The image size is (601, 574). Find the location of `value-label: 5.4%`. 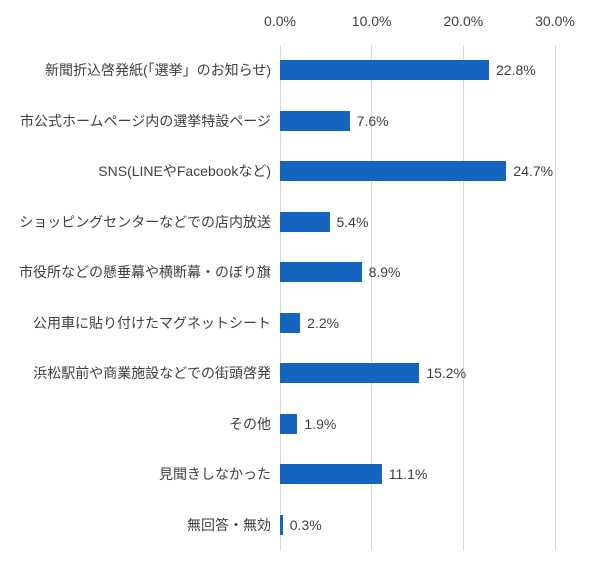

value-label: 5.4% is located at coordinates (352, 221).